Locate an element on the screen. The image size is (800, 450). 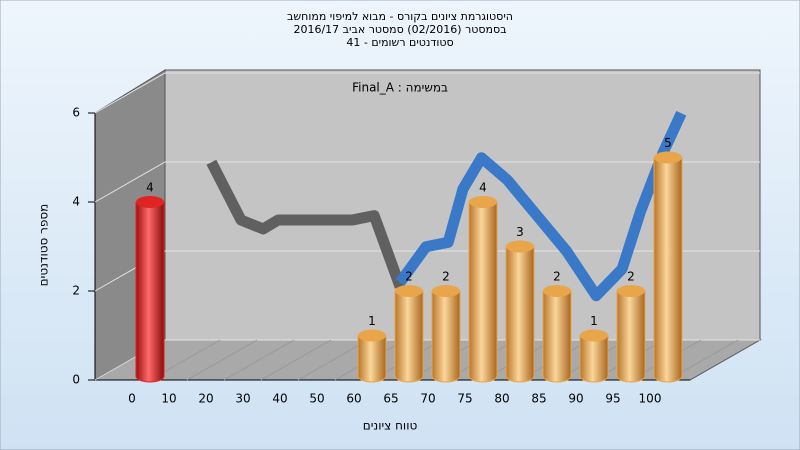
x-tick-label: 95 is located at coordinates (612, 399).